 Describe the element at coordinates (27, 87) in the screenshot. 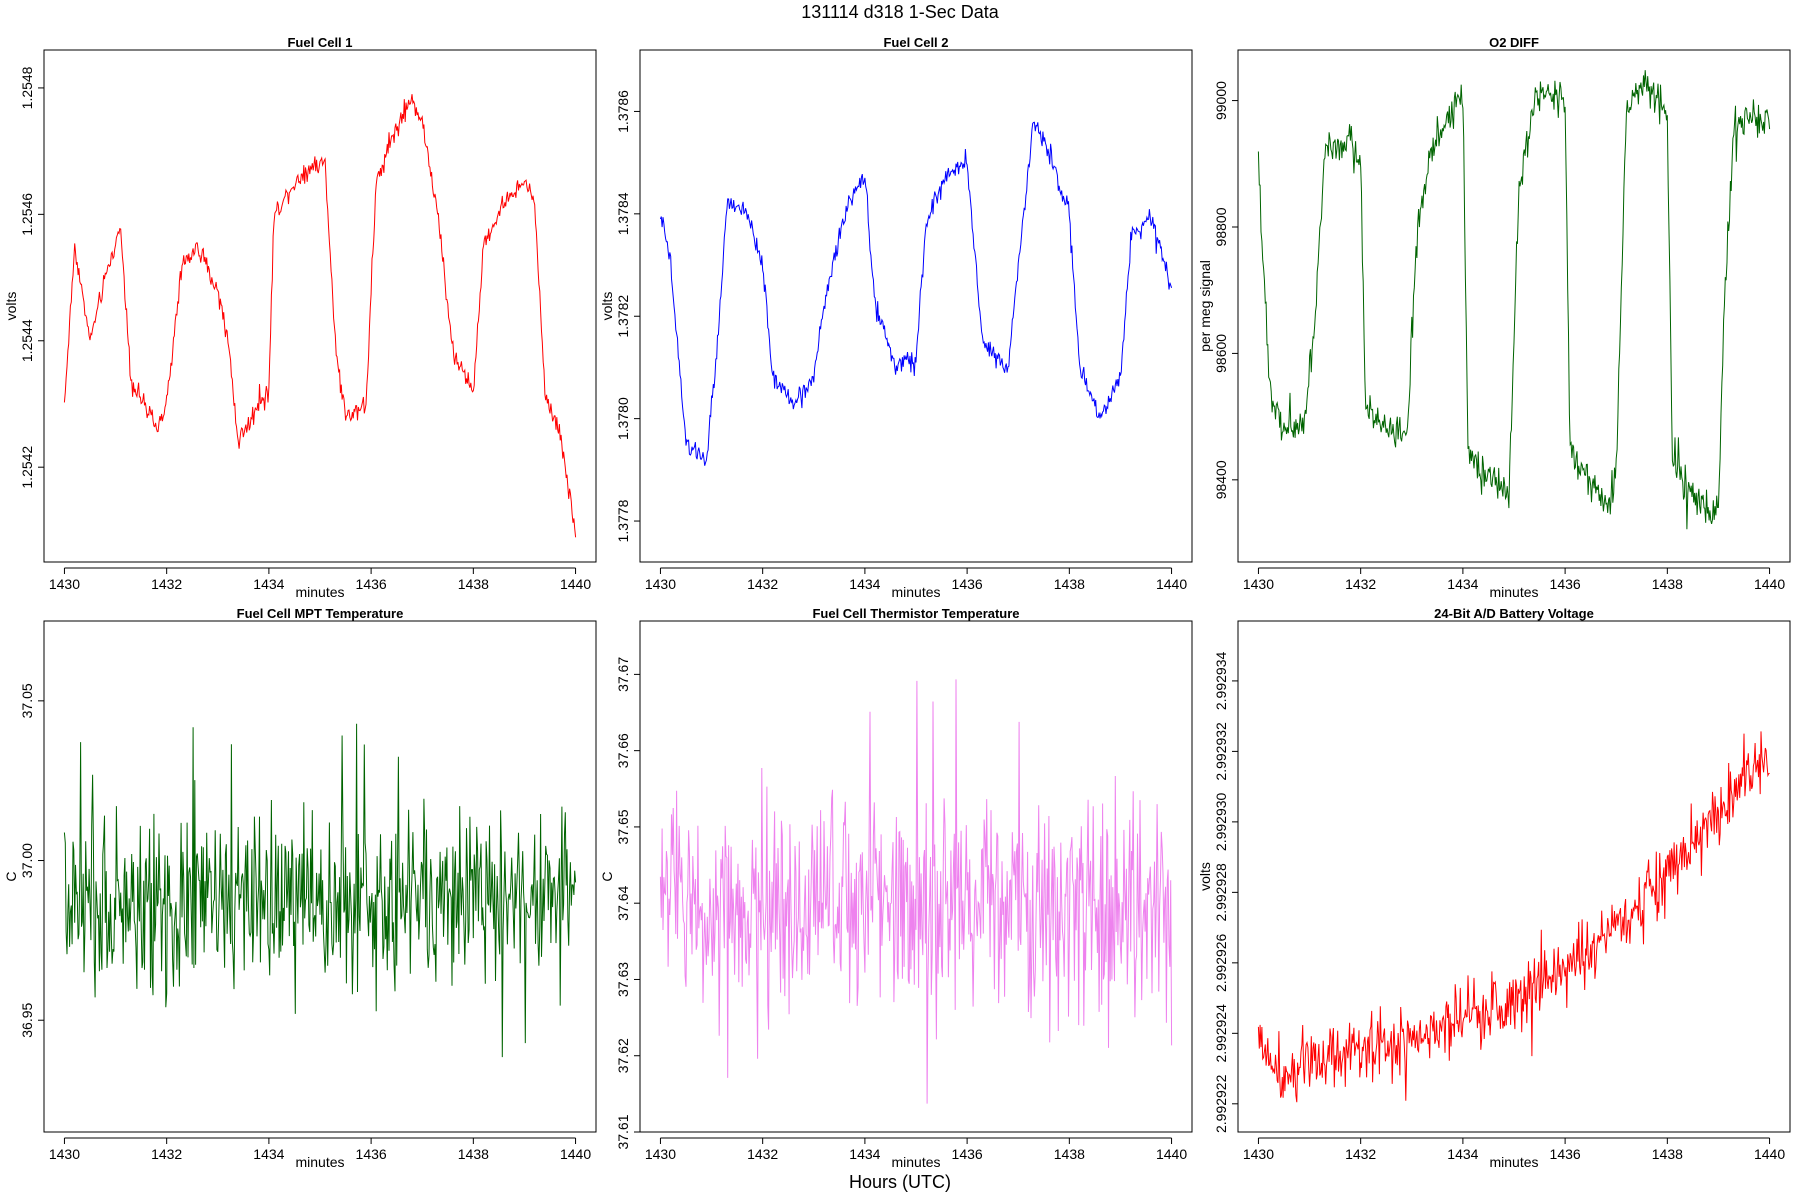

I see `y-tick-label: 1.2548` at that location.